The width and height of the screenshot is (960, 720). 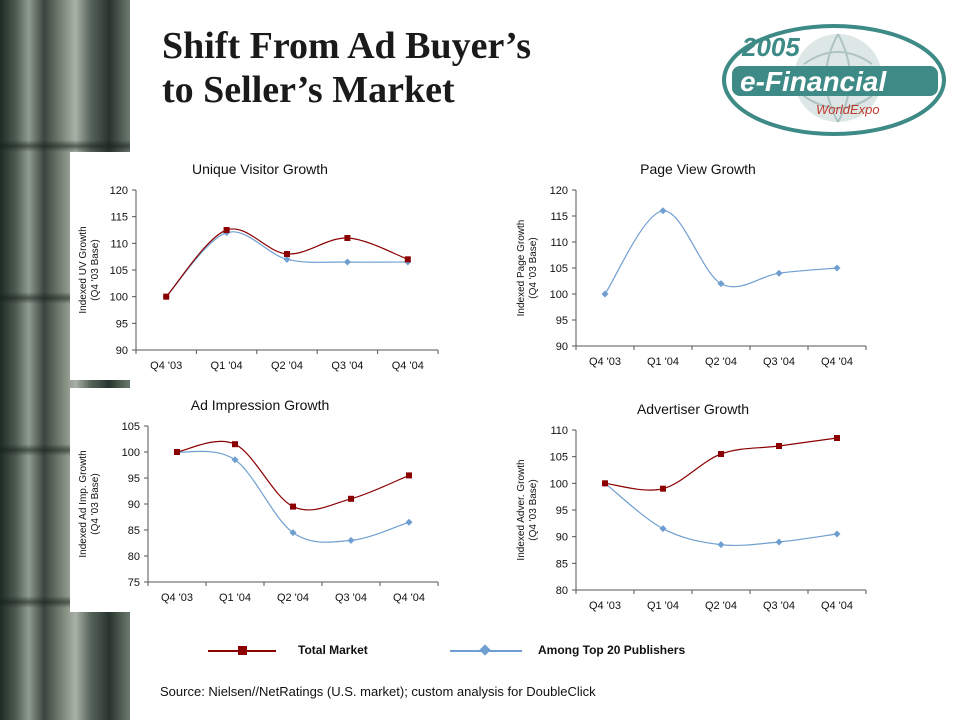 I want to click on y-tick-label: 75, so click(x=134, y=583).